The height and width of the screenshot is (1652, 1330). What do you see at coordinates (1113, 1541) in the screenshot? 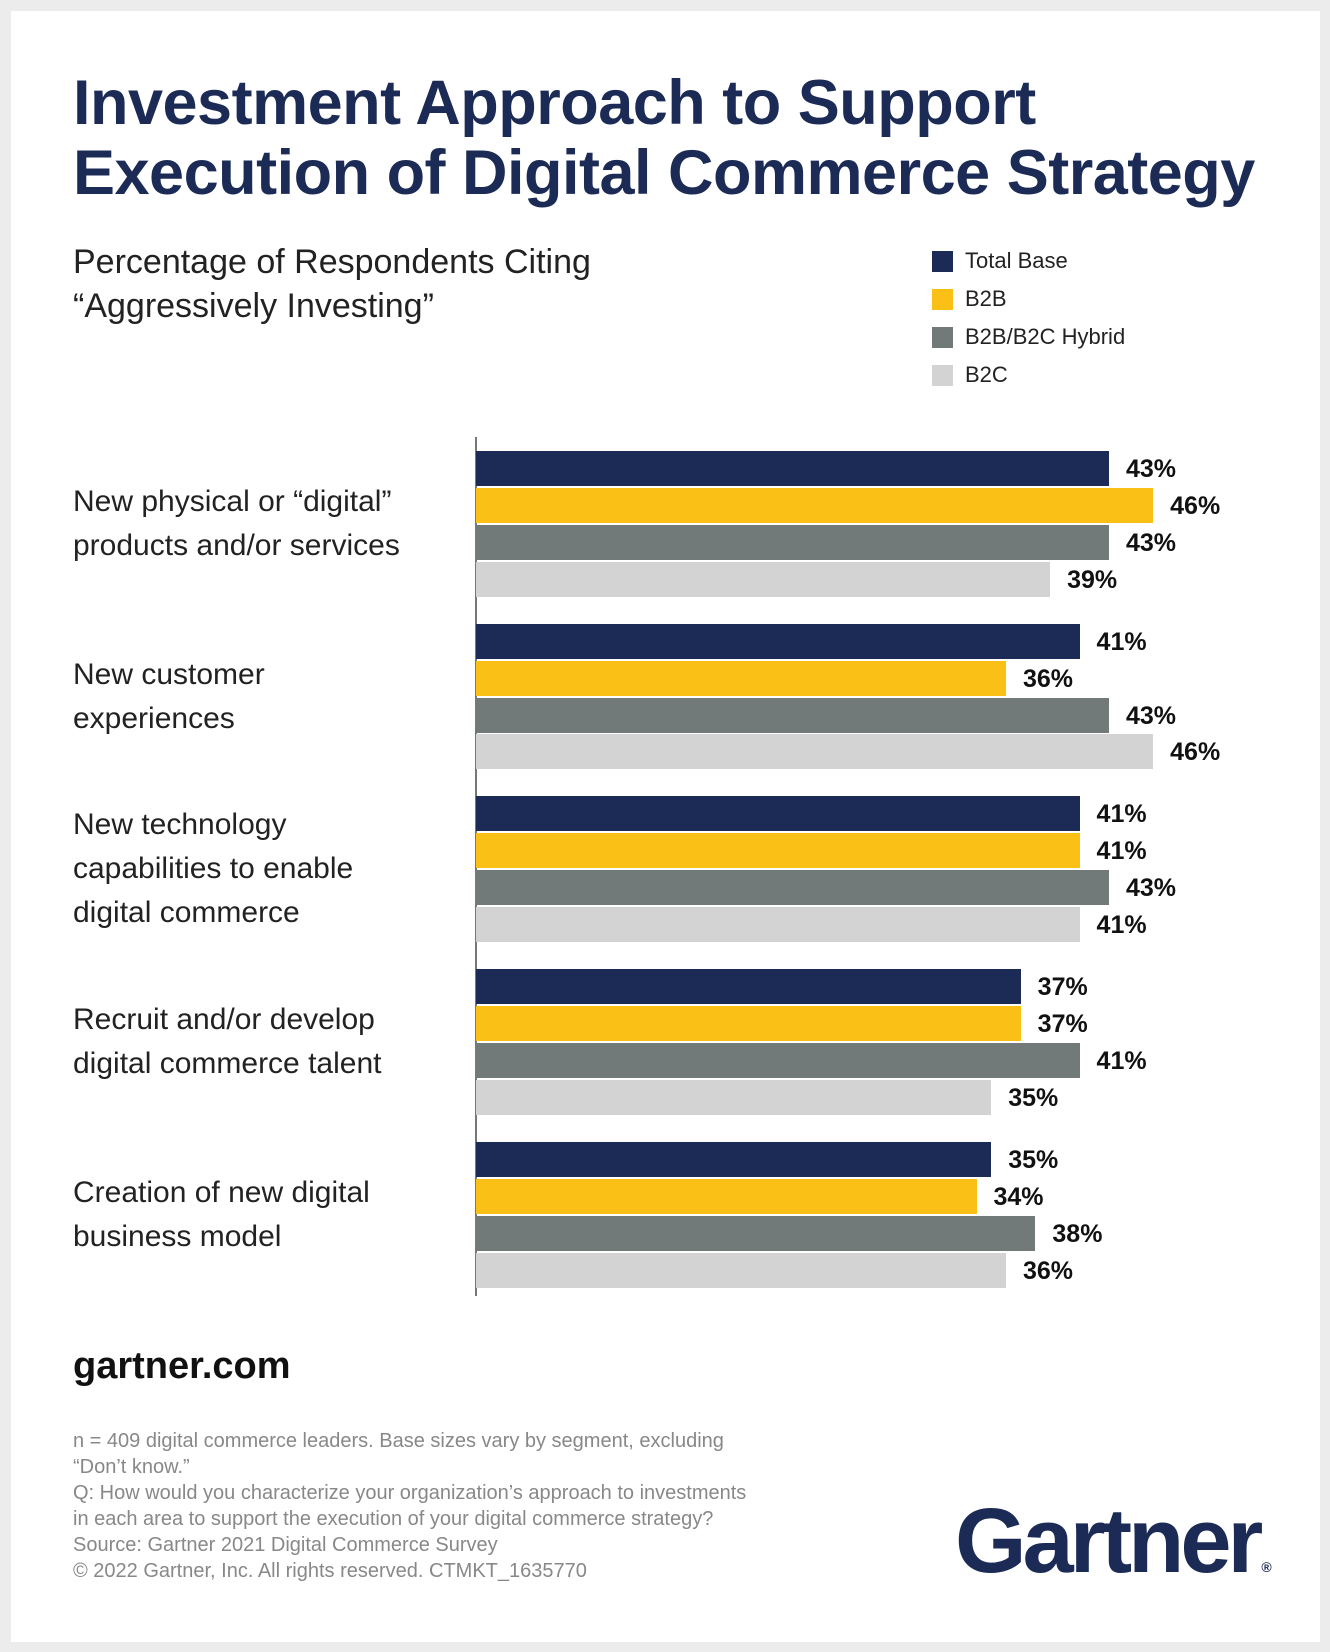
I see `gartner-logo: Gartner ®` at bounding box center [1113, 1541].